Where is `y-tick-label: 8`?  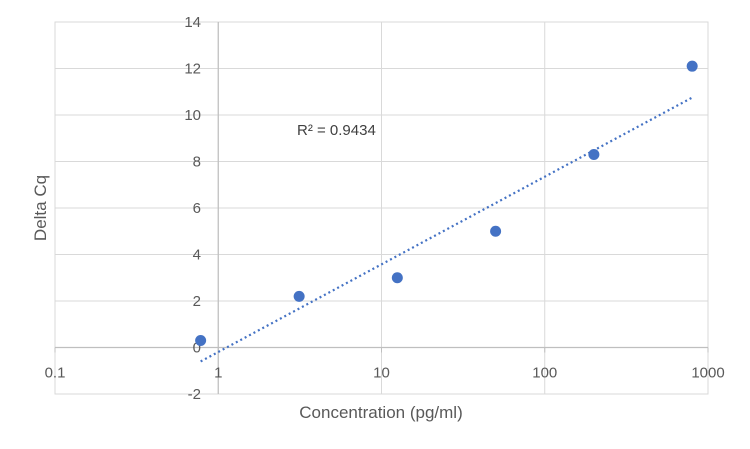
y-tick-label: 8 is located at coordinates (197, 162).